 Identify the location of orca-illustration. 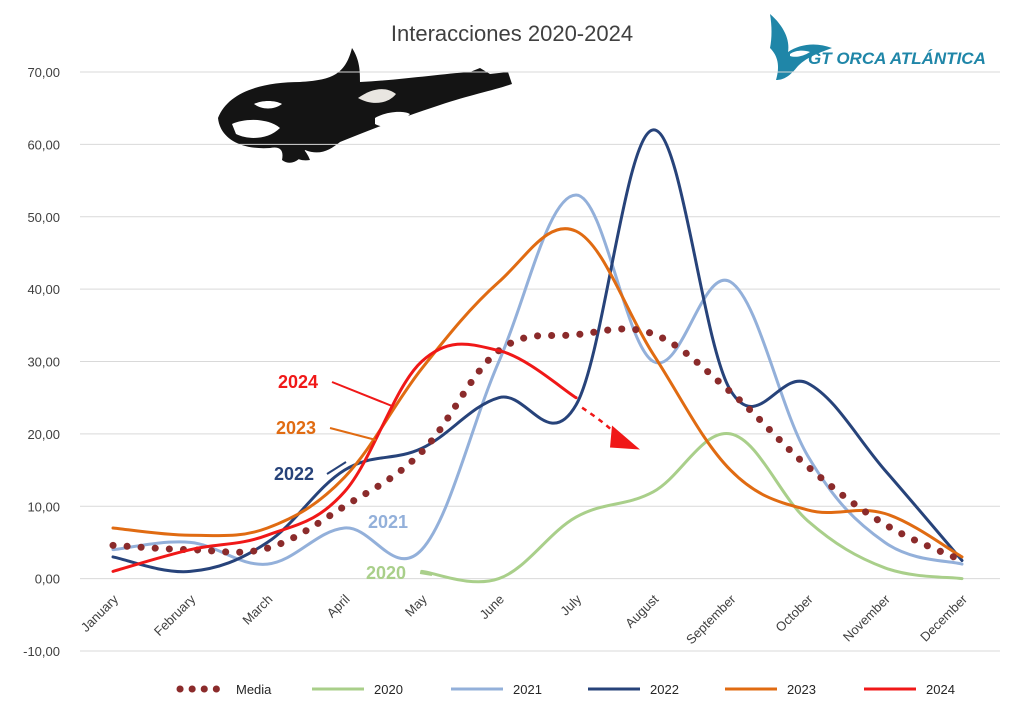
(365, 105).